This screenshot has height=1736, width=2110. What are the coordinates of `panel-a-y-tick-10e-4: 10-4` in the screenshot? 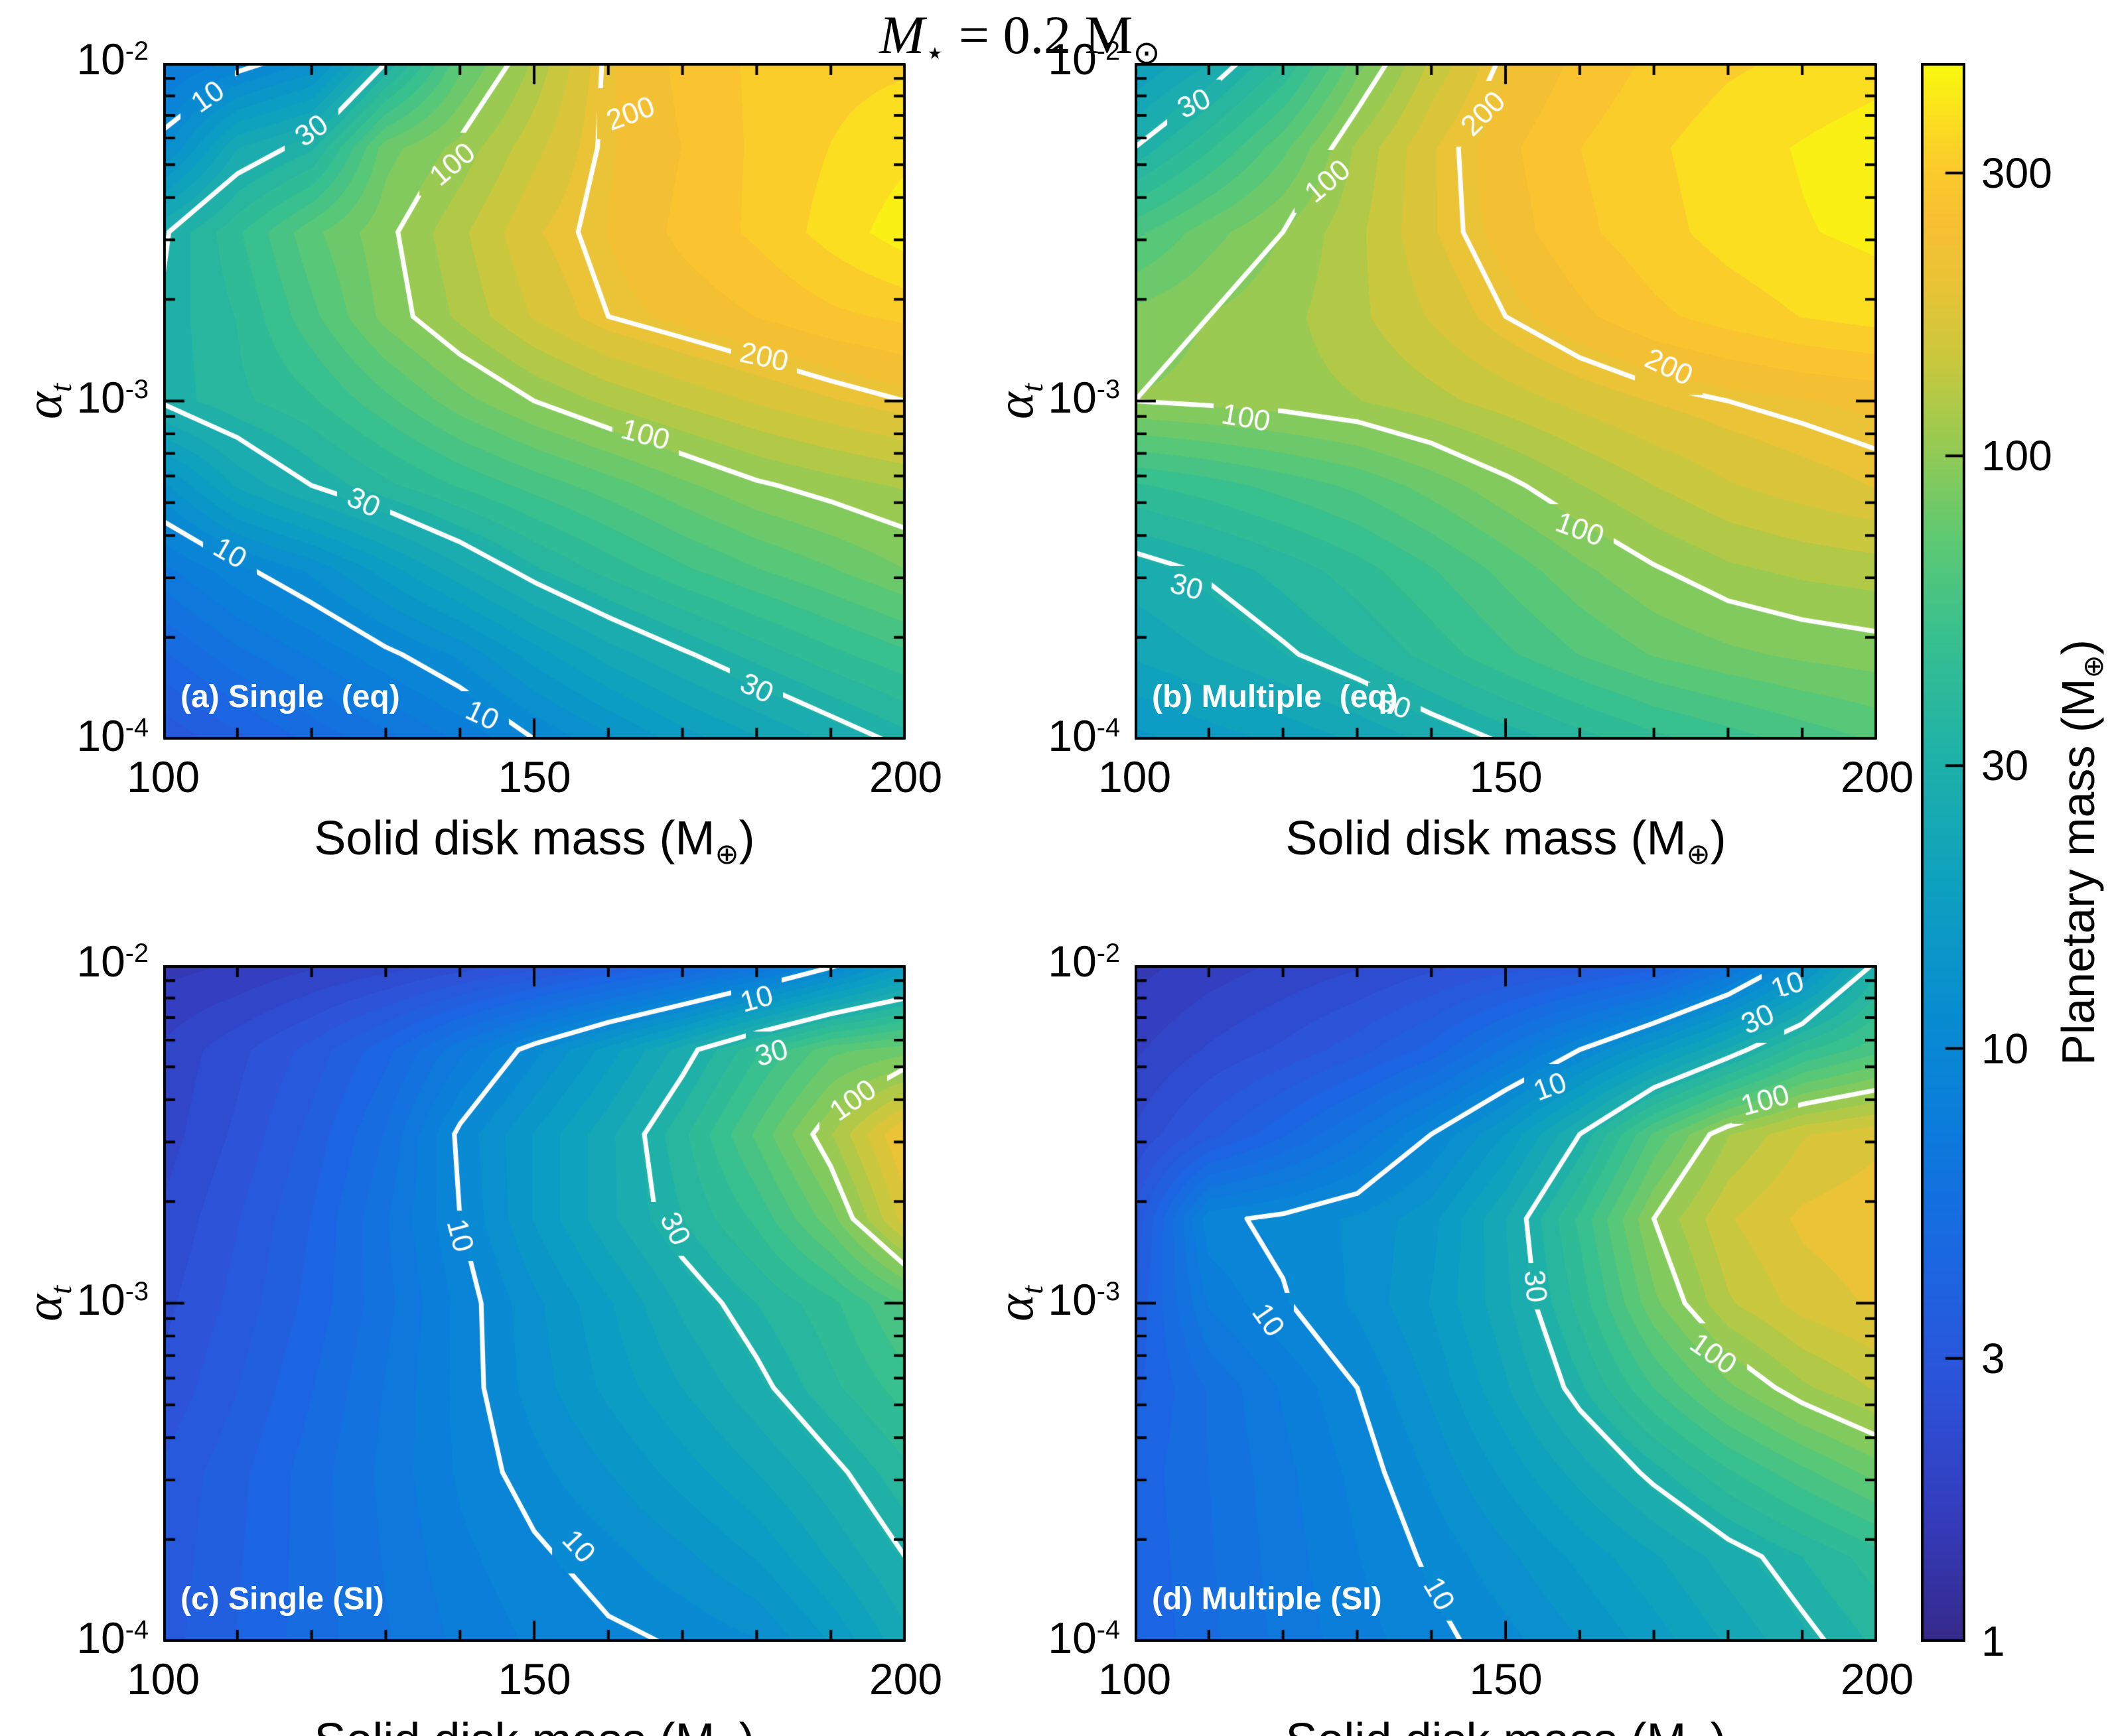 It's located at (74, 735).